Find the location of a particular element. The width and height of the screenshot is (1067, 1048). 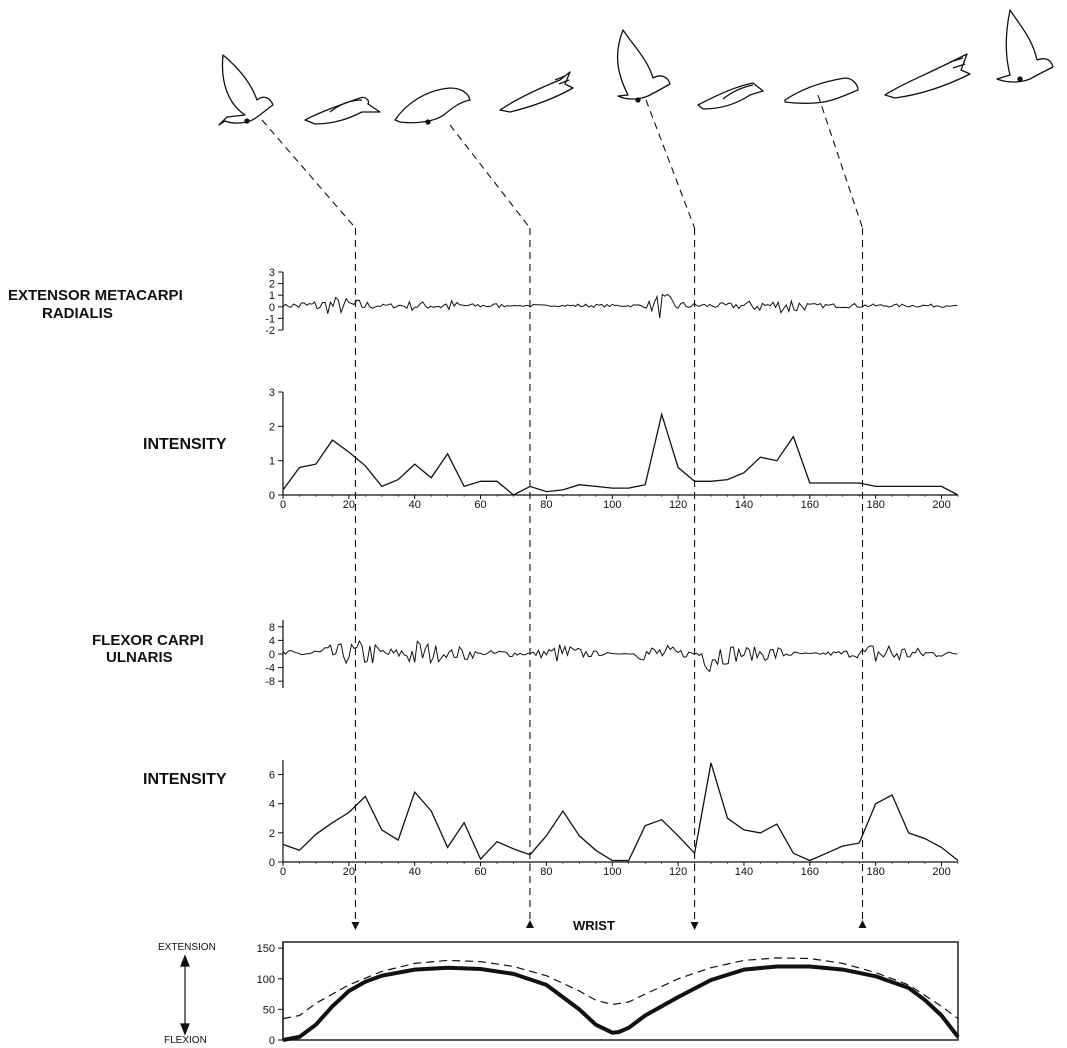

y-tick-label: -2 is located at coordinates (270, 331).